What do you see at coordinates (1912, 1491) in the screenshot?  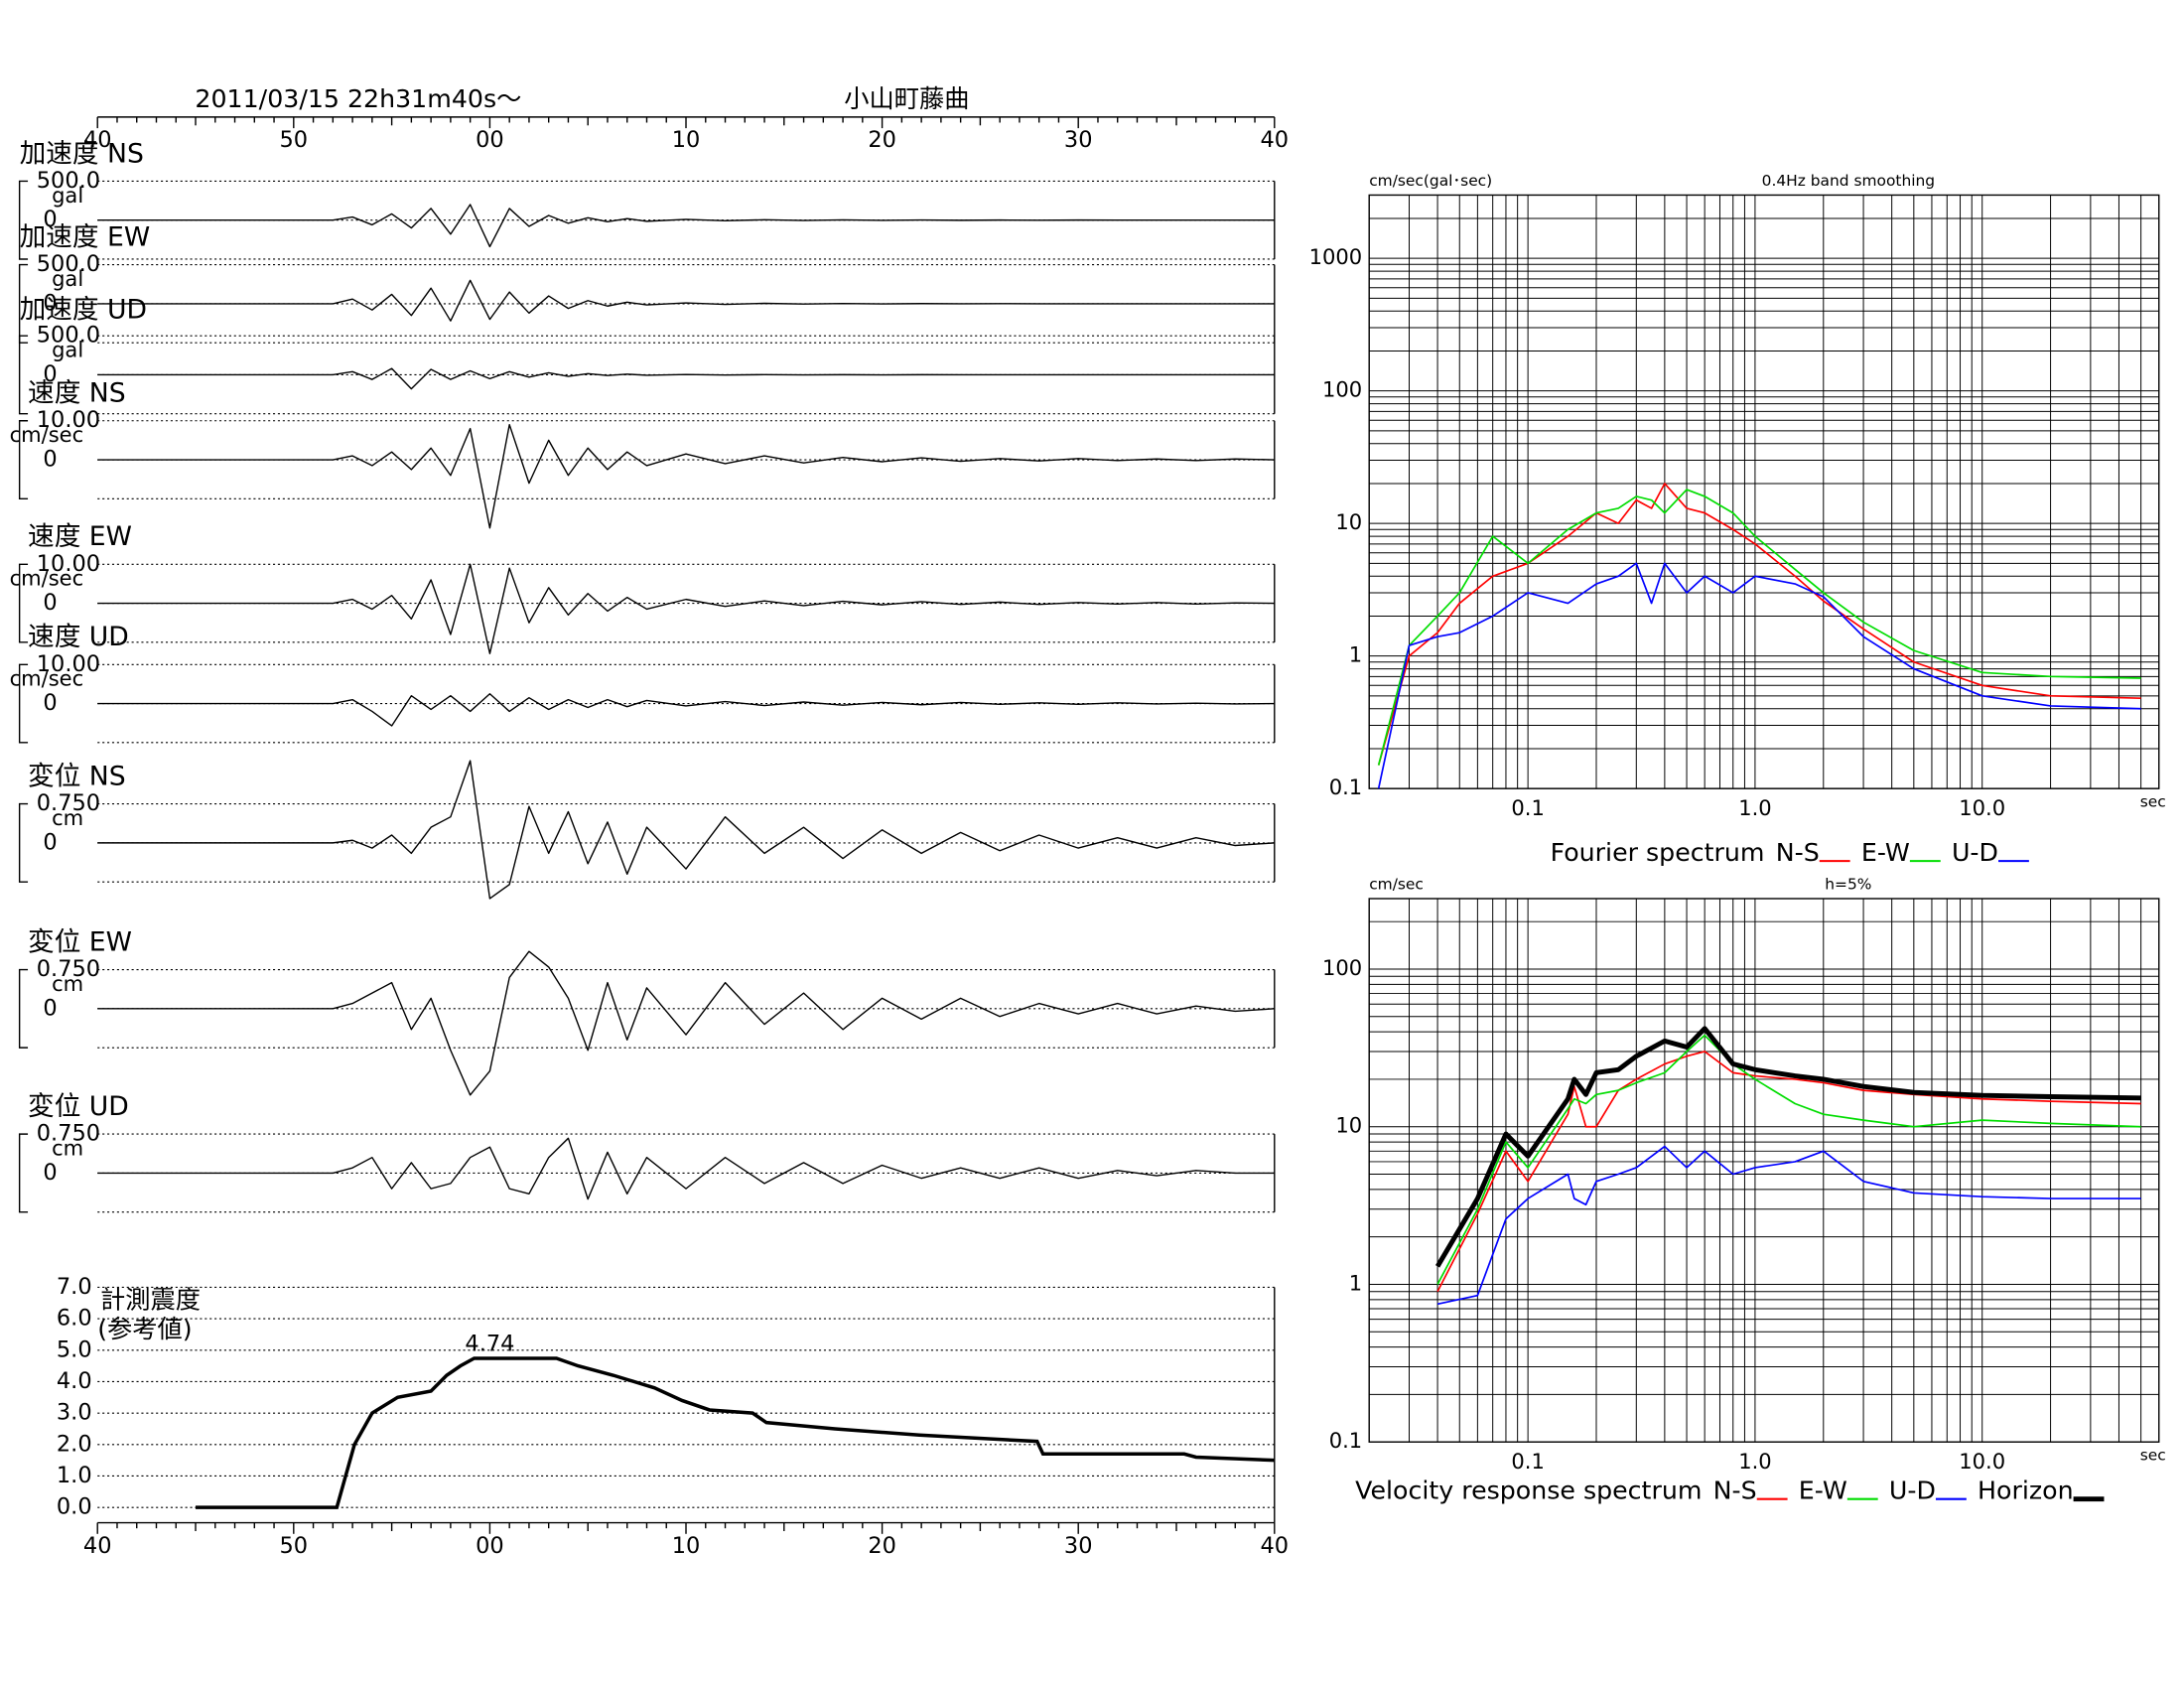 I see `legend-label: U-D` at bounding box center [1912, 1491].